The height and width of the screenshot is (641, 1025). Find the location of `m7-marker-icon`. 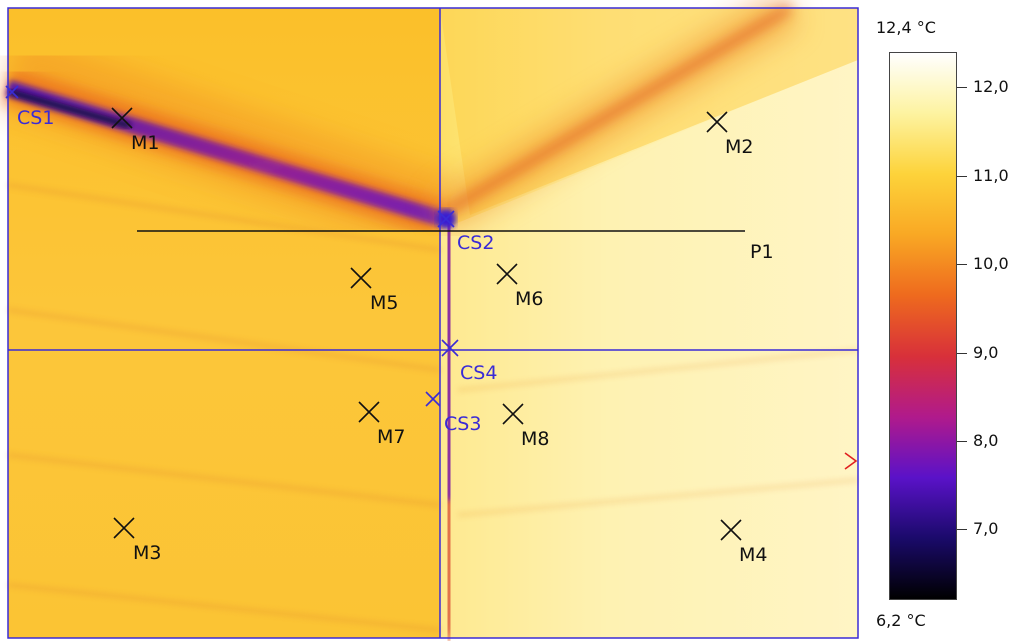

m7-marker-icon is located at coordinates (369, 412).